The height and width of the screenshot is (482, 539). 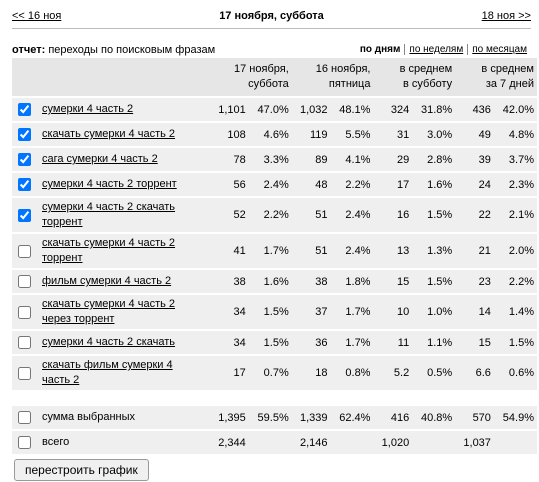 What do you see at coordinates (109, 311) in the screenshot?
I see `phrase-link: скачать сумерки 4 часть 2 через торрент` at bounding box center [109, 311].